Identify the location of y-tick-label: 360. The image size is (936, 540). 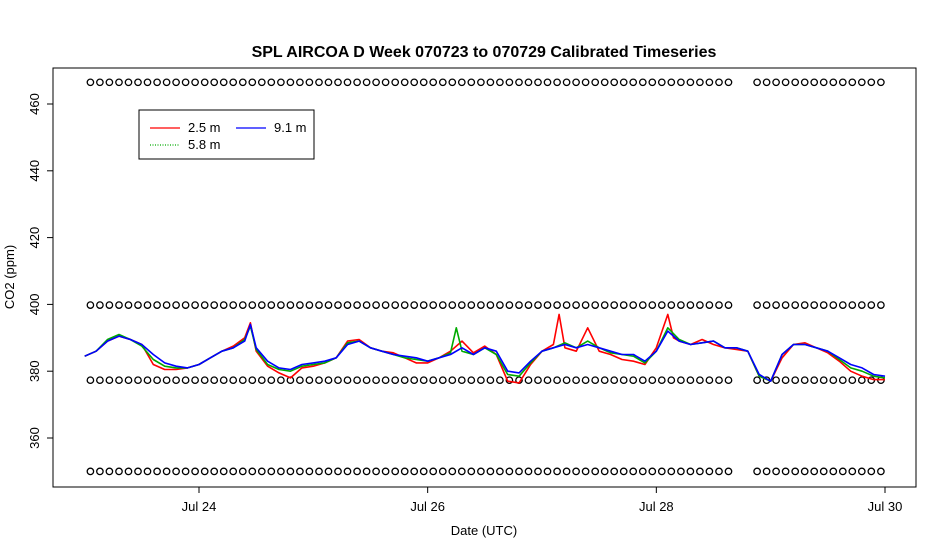
(34, 438).